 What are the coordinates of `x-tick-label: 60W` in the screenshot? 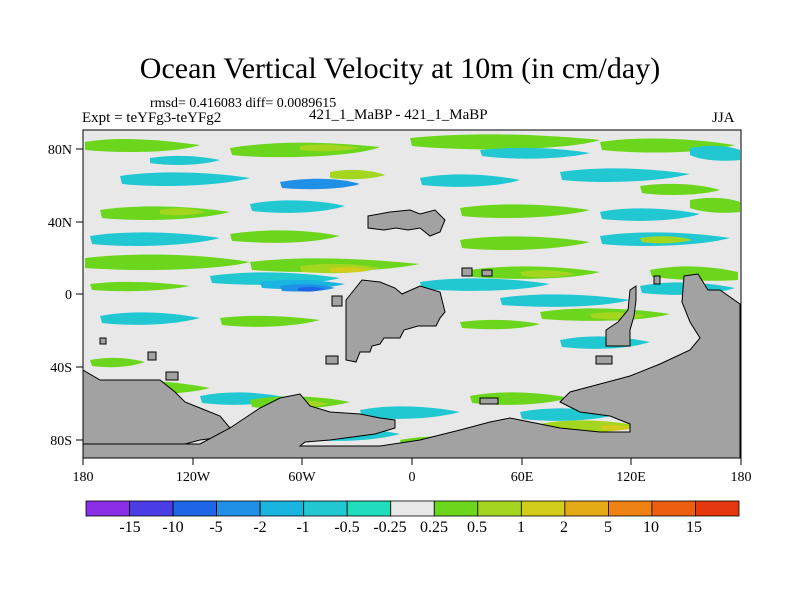 It's located at (302, 477).